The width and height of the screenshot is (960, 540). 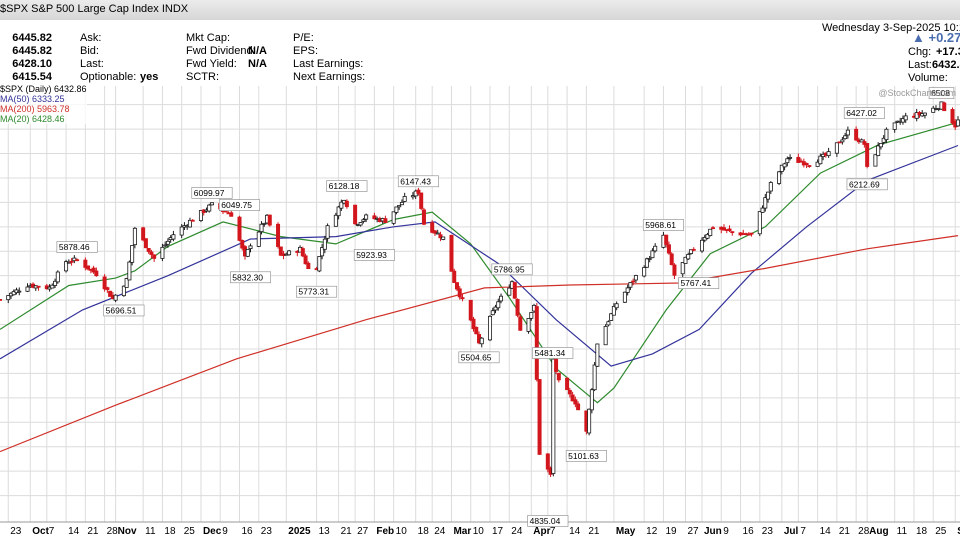 I want to click on x-tick-label: Jul, so click(x=791, y=531).